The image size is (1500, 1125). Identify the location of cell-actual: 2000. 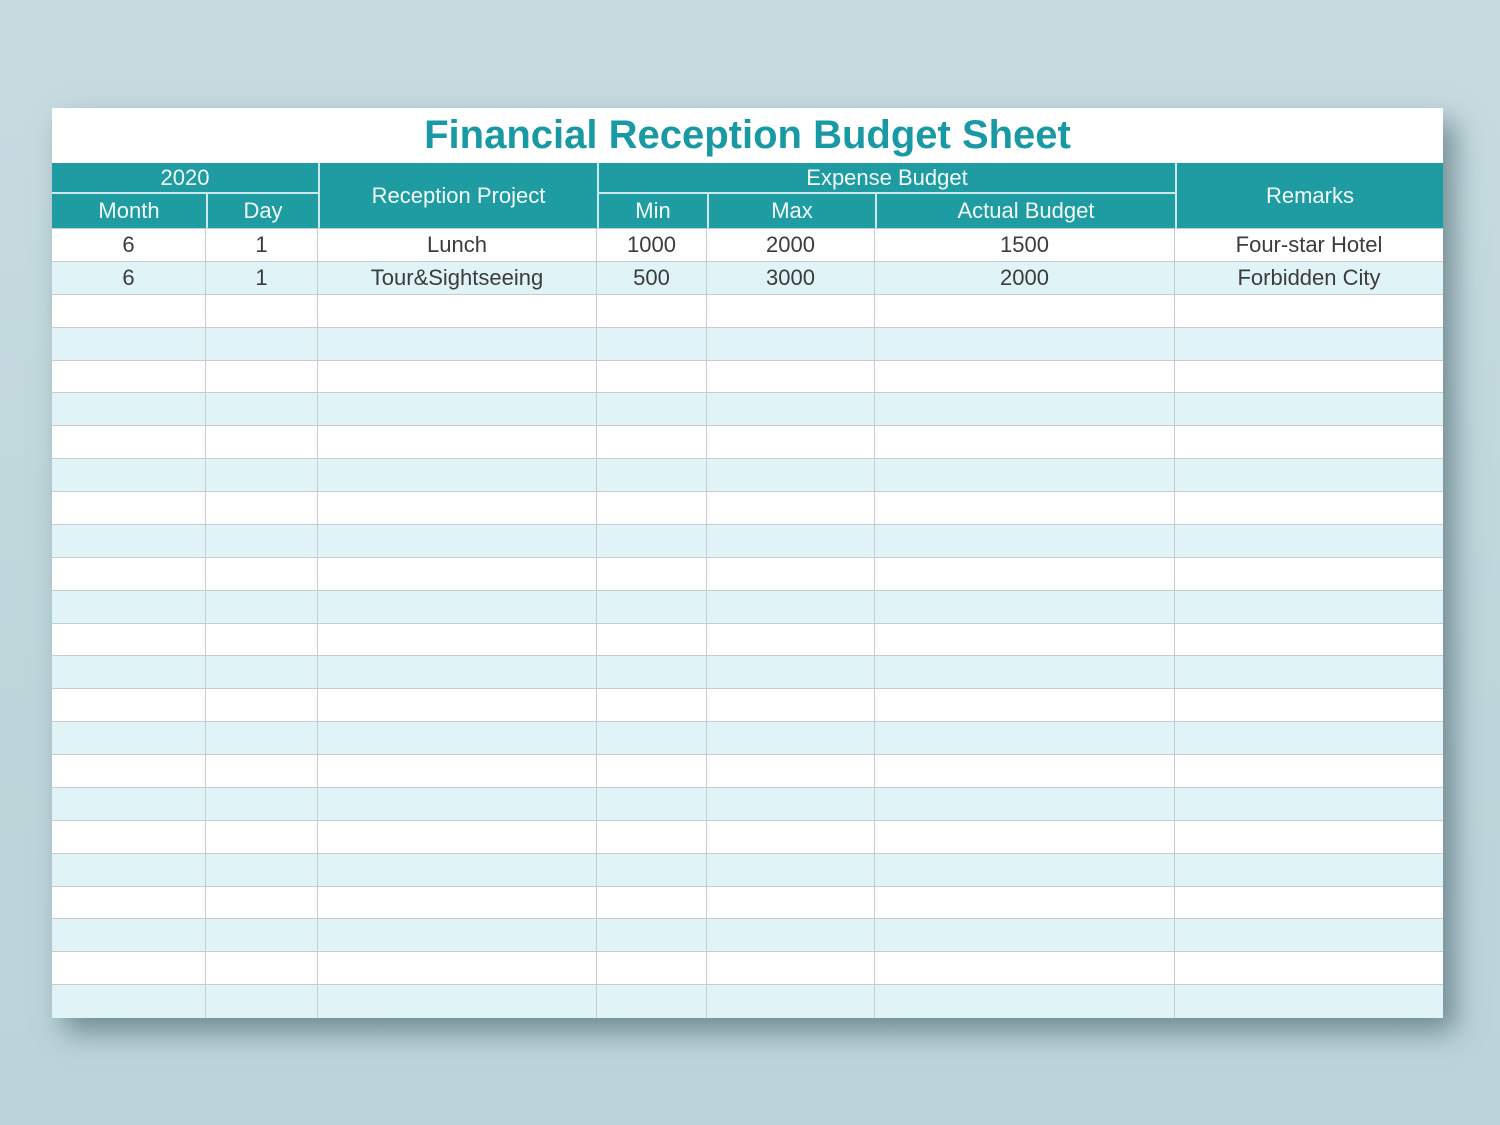
(1025, 278).